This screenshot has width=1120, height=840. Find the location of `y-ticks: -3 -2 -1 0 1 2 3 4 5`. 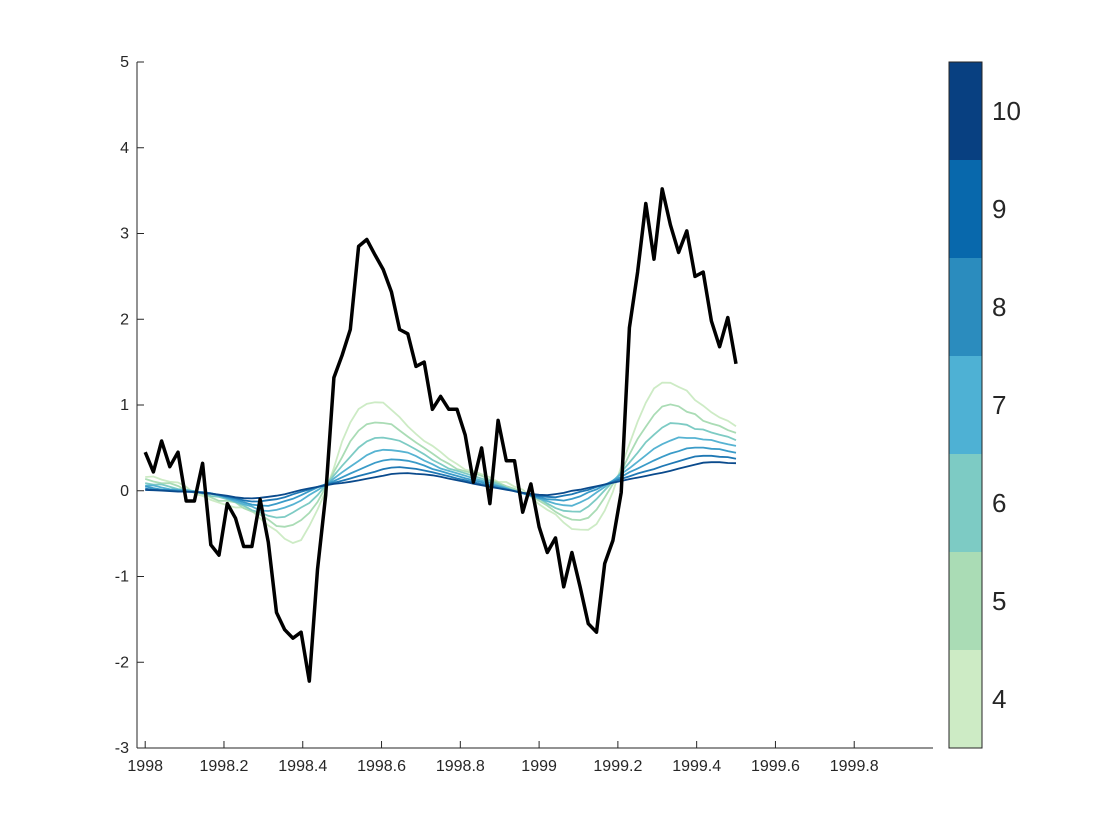

y-ticks: -3 -2 -1 0 1 2 3 4 5 is located at coordinates (129, 405).